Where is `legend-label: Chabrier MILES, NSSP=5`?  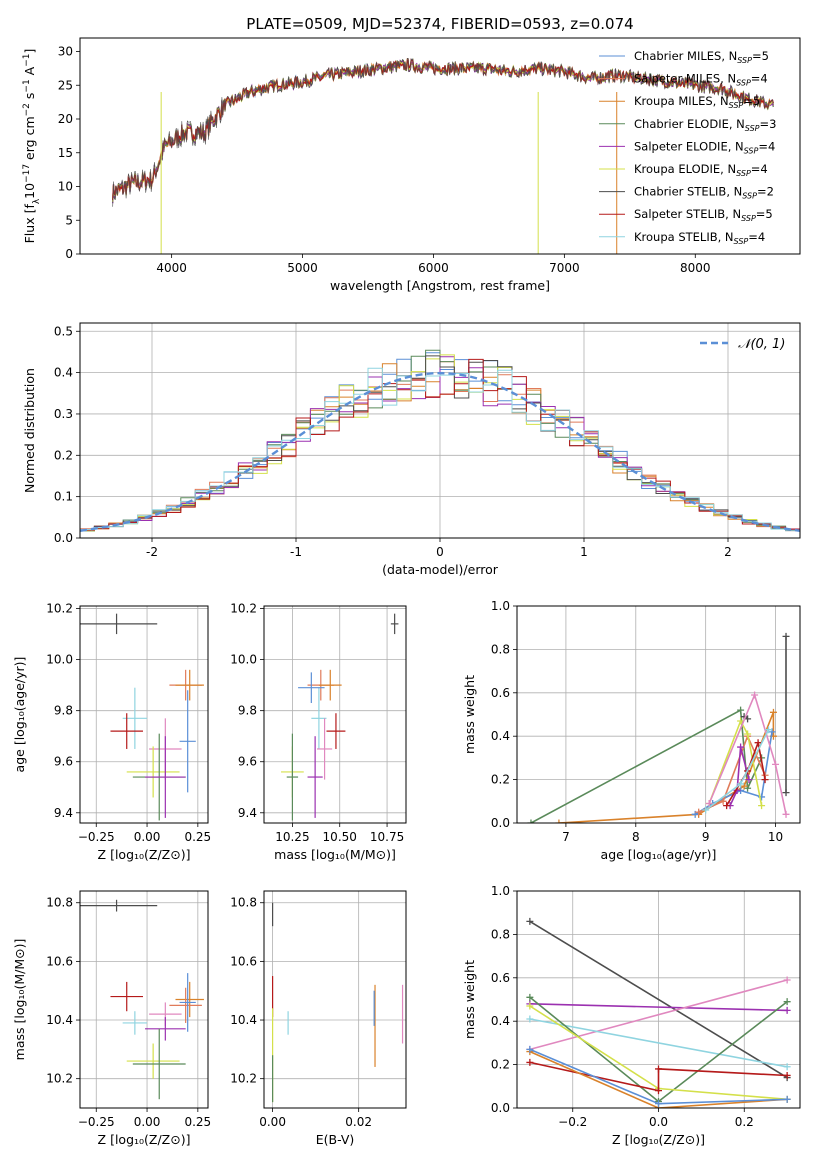
legend-label: Chabrier MILES, NSSP=5 is located at coordinates (701, 57).